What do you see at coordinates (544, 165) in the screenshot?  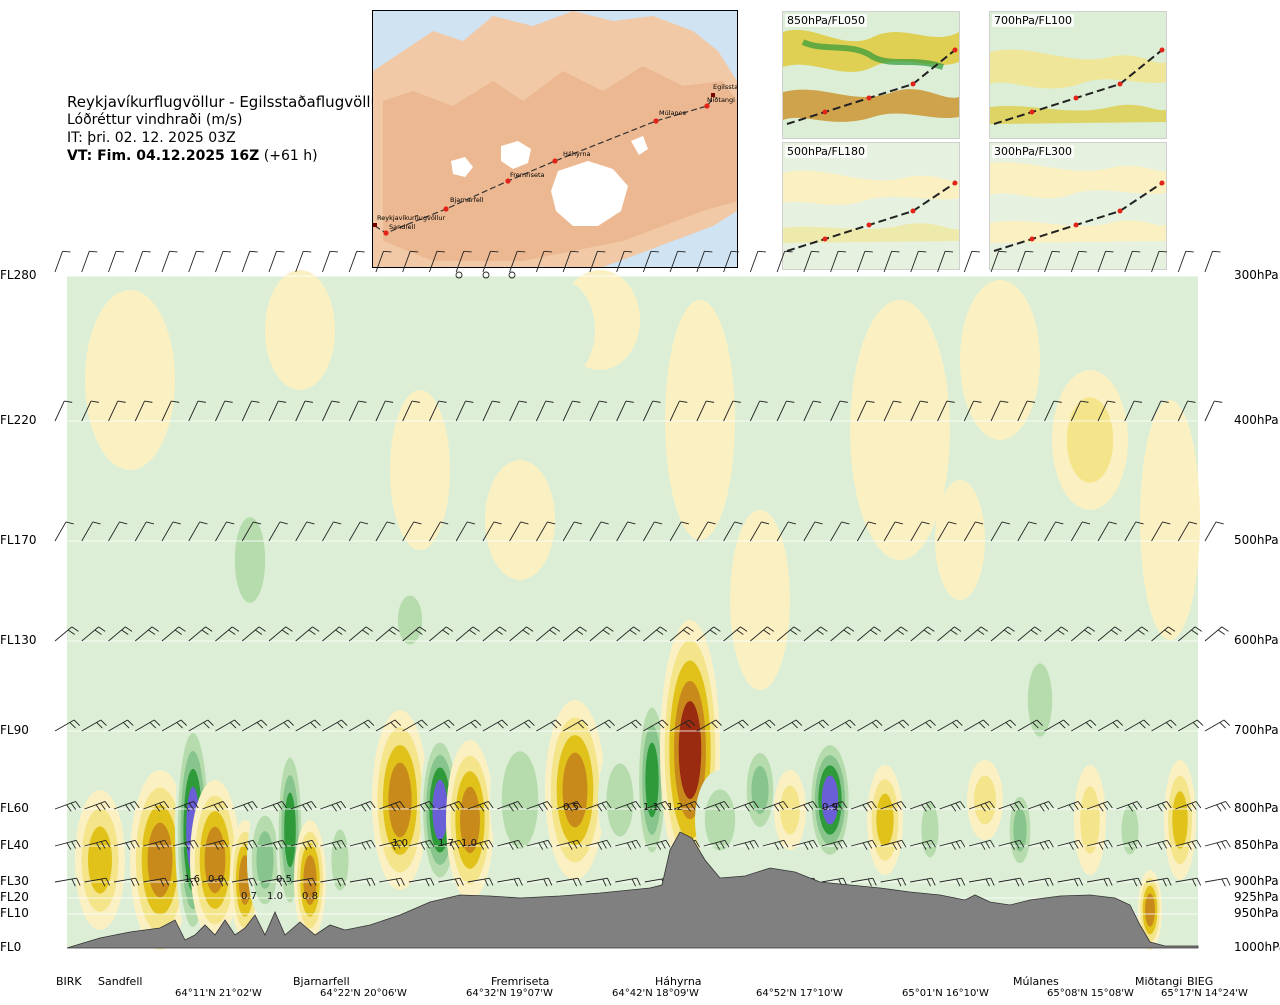 I see `map-route-line` at bounding box center [544, 165].